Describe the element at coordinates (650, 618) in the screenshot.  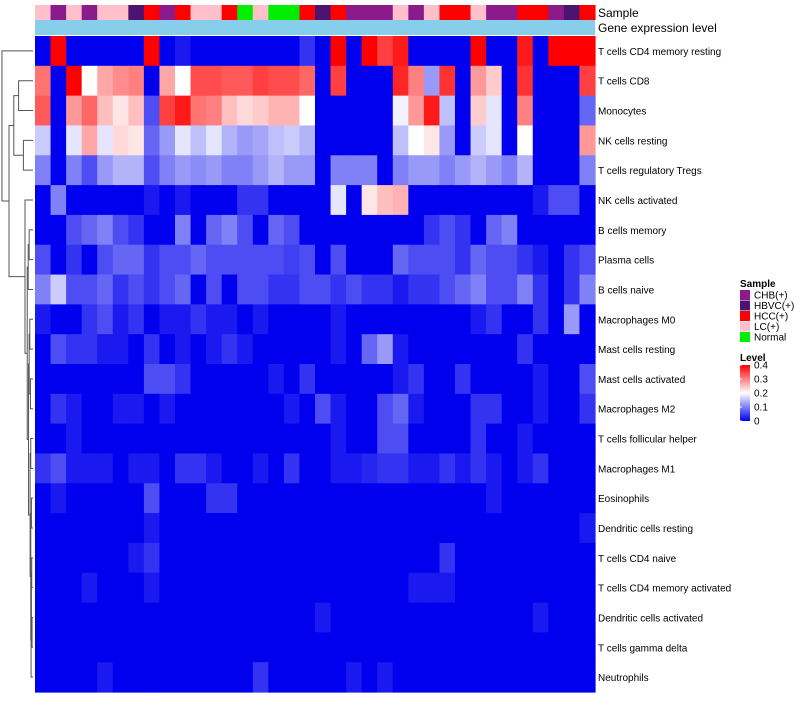
I see `row-label: Dendritic cells activated` at that location.